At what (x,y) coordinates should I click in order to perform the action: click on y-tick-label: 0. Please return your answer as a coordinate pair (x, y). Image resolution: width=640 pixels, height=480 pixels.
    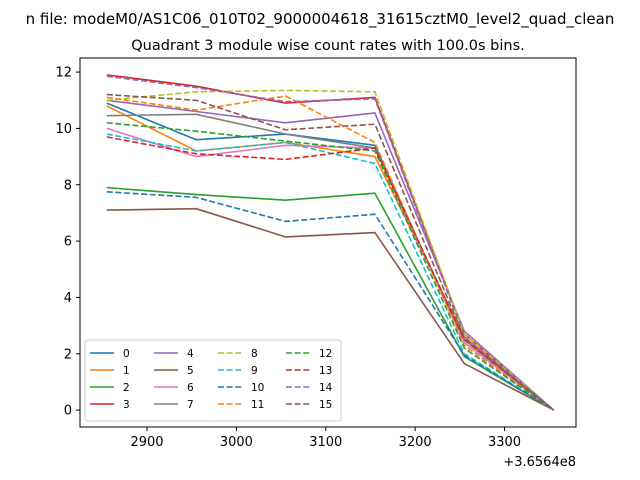
    Looking at the image, I should click on (68, 411).